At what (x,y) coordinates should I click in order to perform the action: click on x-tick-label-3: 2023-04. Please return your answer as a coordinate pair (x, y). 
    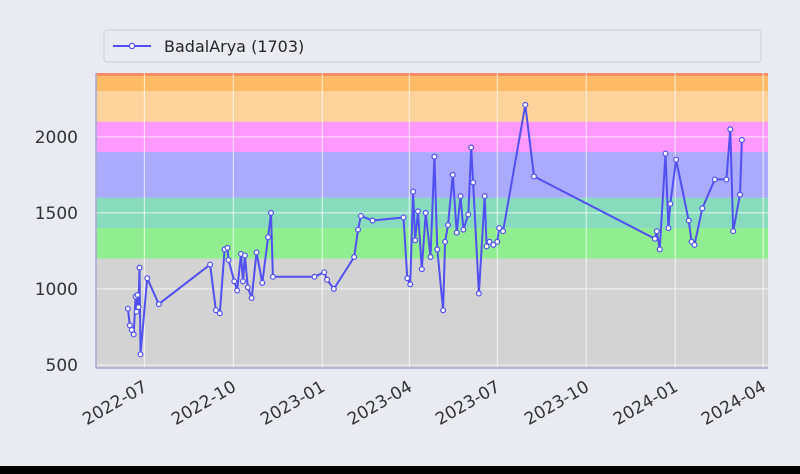
    Looking at the image, I should click on (380, 403).